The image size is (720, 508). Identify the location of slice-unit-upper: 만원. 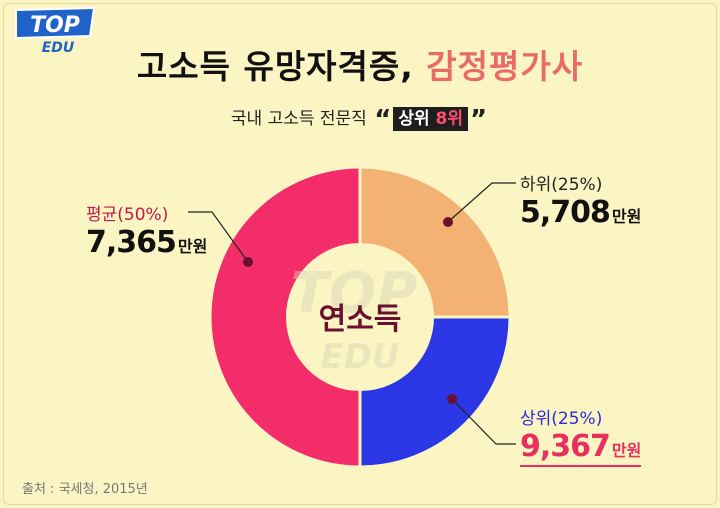
(626, 450).